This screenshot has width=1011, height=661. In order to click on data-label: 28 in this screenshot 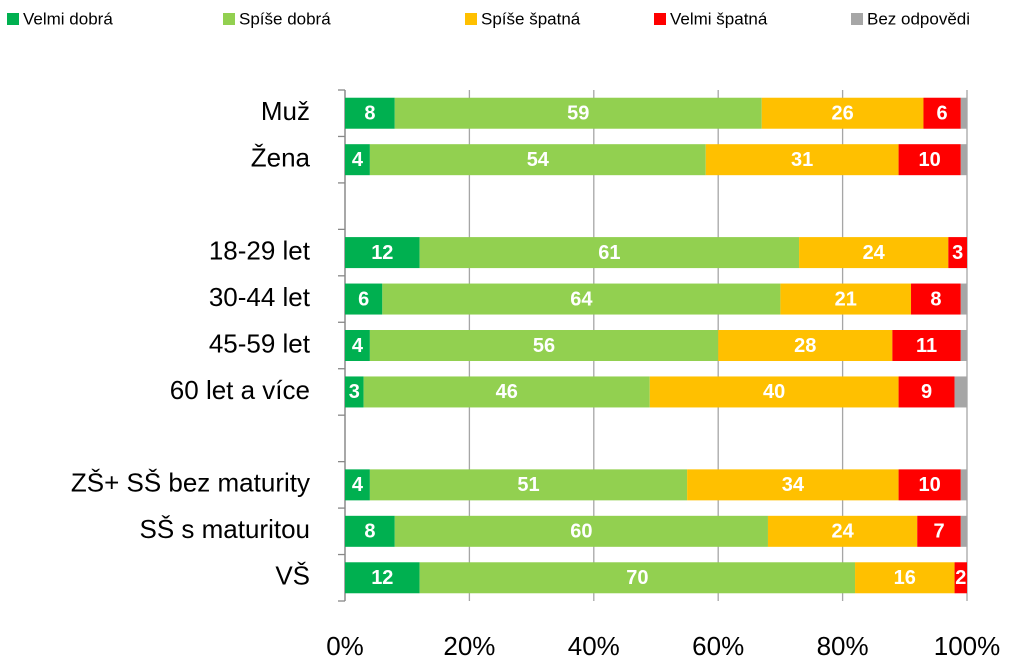, I will do `click(805, 346)`.